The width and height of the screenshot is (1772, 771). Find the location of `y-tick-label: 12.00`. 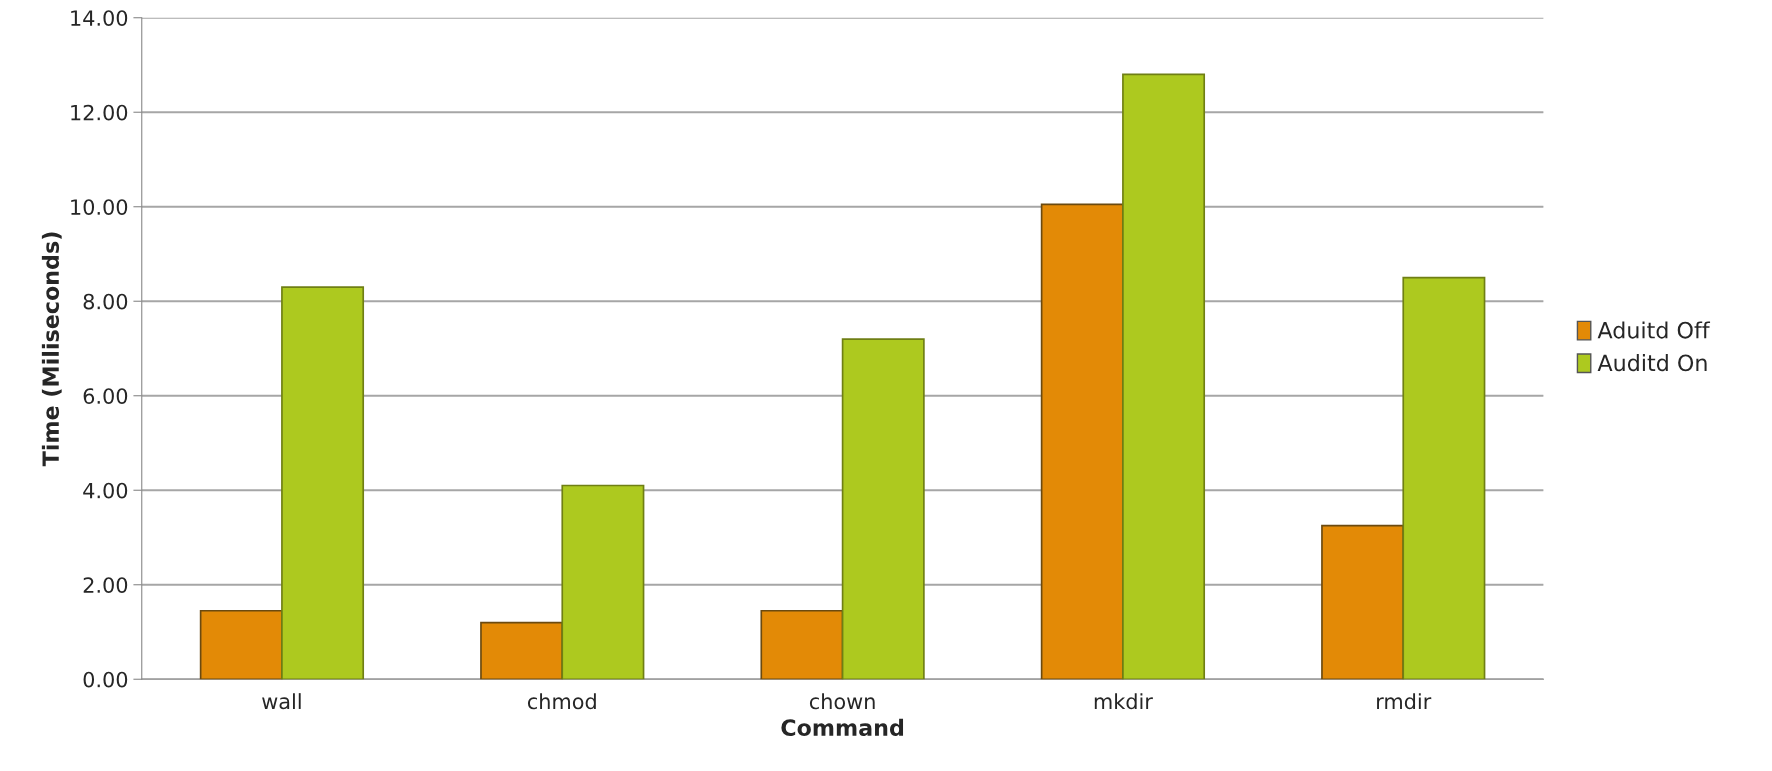

y-tick-label: 12.00 is located at coordinates (99, 112).